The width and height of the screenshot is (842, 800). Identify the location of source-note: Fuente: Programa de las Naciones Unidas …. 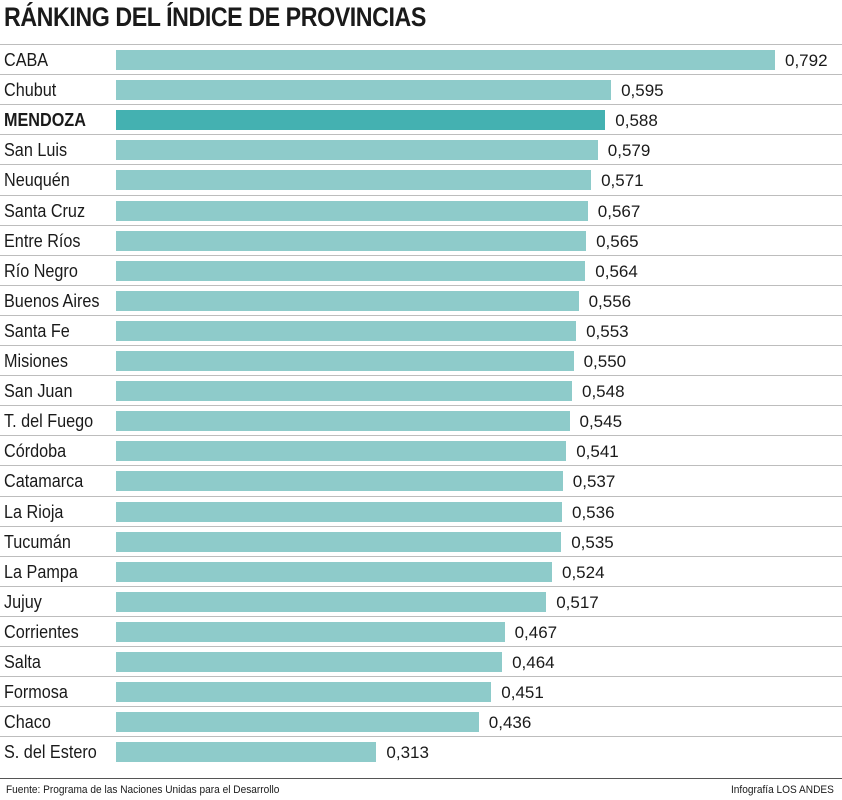
(143, 790).